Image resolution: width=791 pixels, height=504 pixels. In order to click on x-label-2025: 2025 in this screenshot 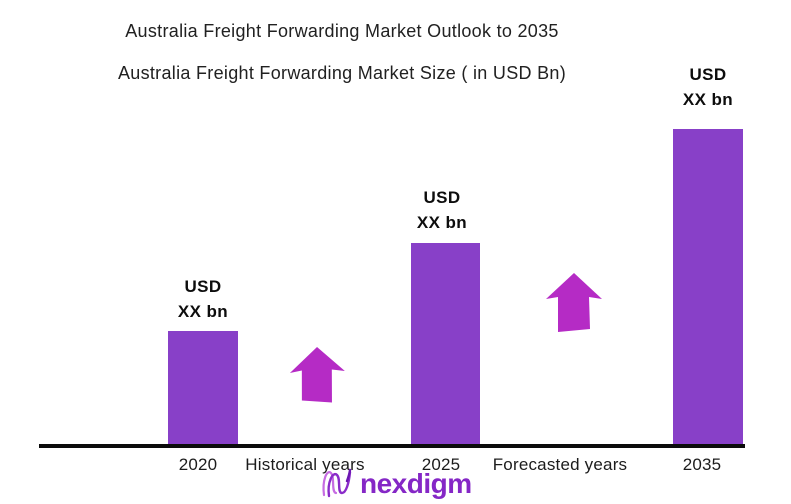, I will do `click(441, 464)`.